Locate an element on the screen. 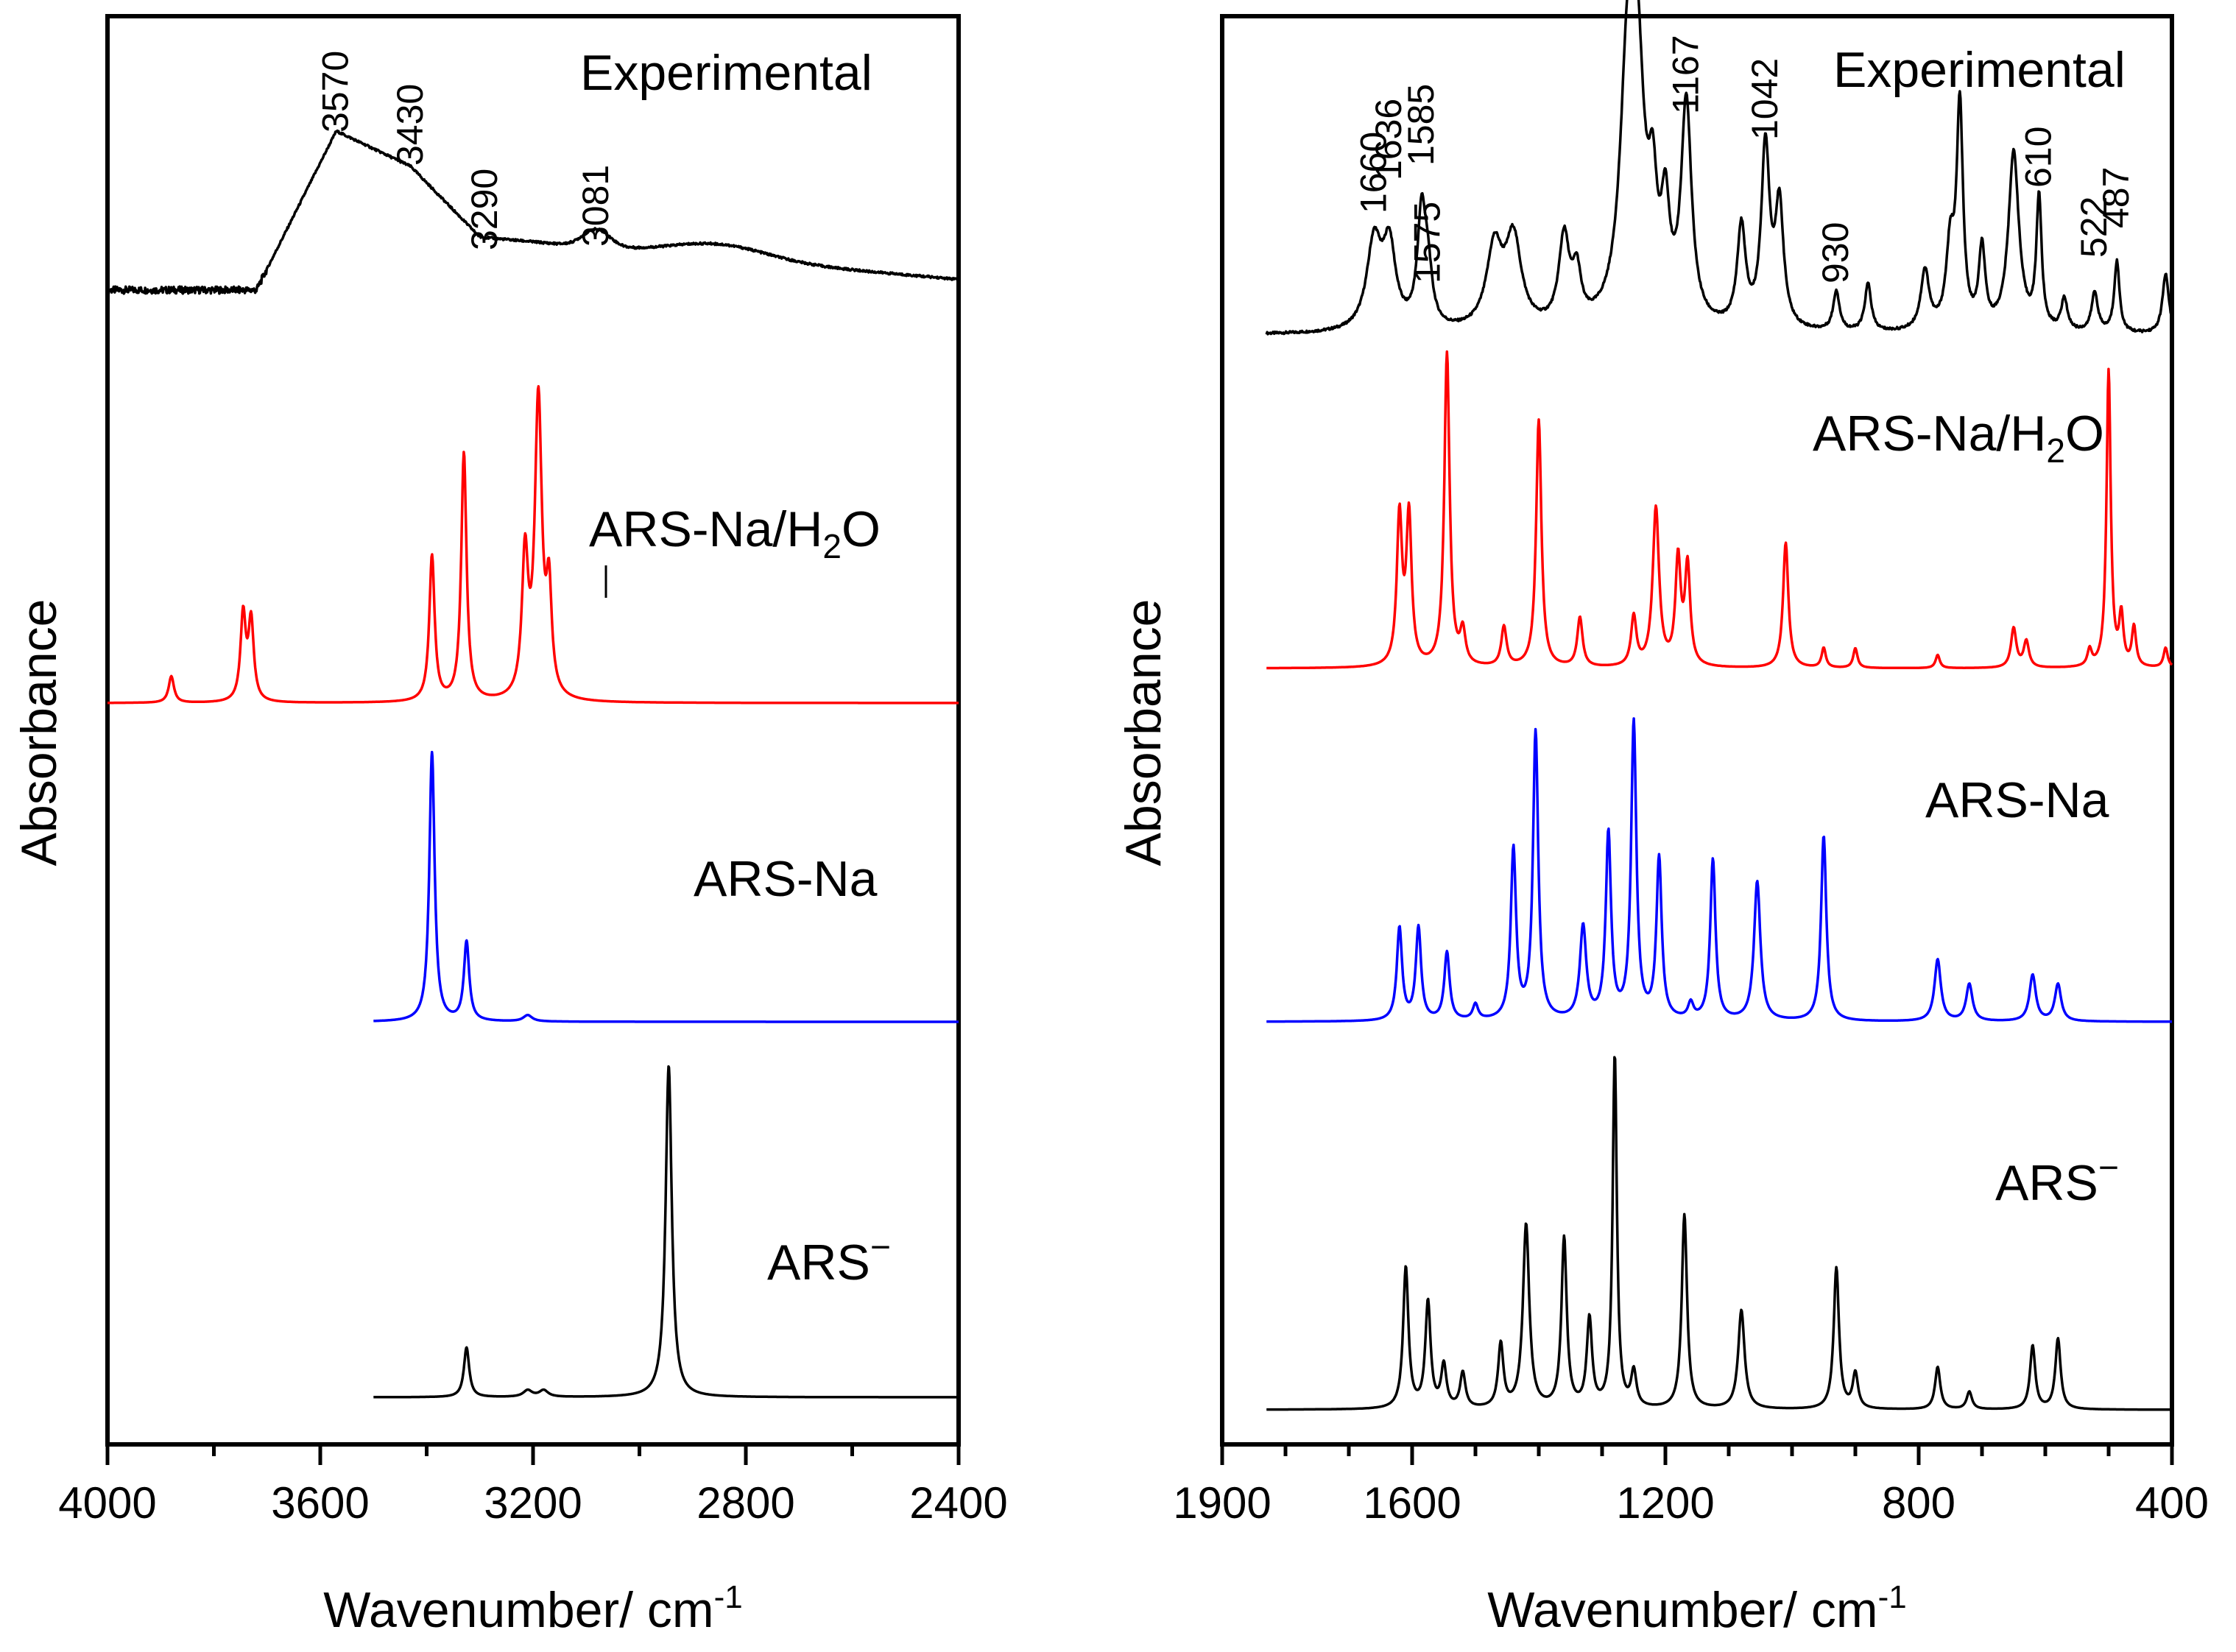 This screenshot has width=2236, height=1652. left-series-label-tail-1: O is located at coordinates (861, 529).